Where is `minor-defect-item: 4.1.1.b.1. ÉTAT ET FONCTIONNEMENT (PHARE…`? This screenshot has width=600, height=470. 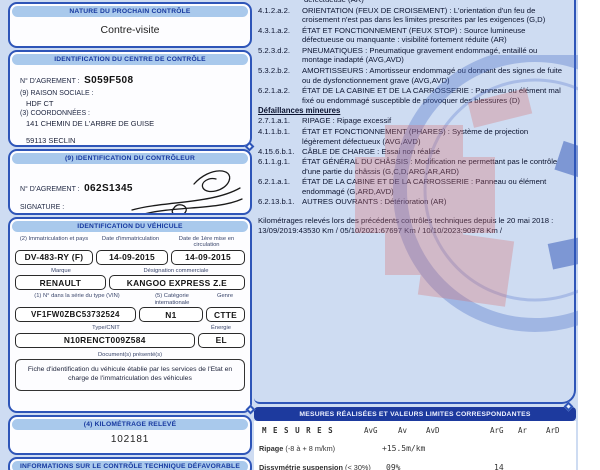 minor-defect-item: 4.1.1.b.1. ÉTAT ET FONCTIONNEMENT (PHARE… is located at coordinates (413, 137).